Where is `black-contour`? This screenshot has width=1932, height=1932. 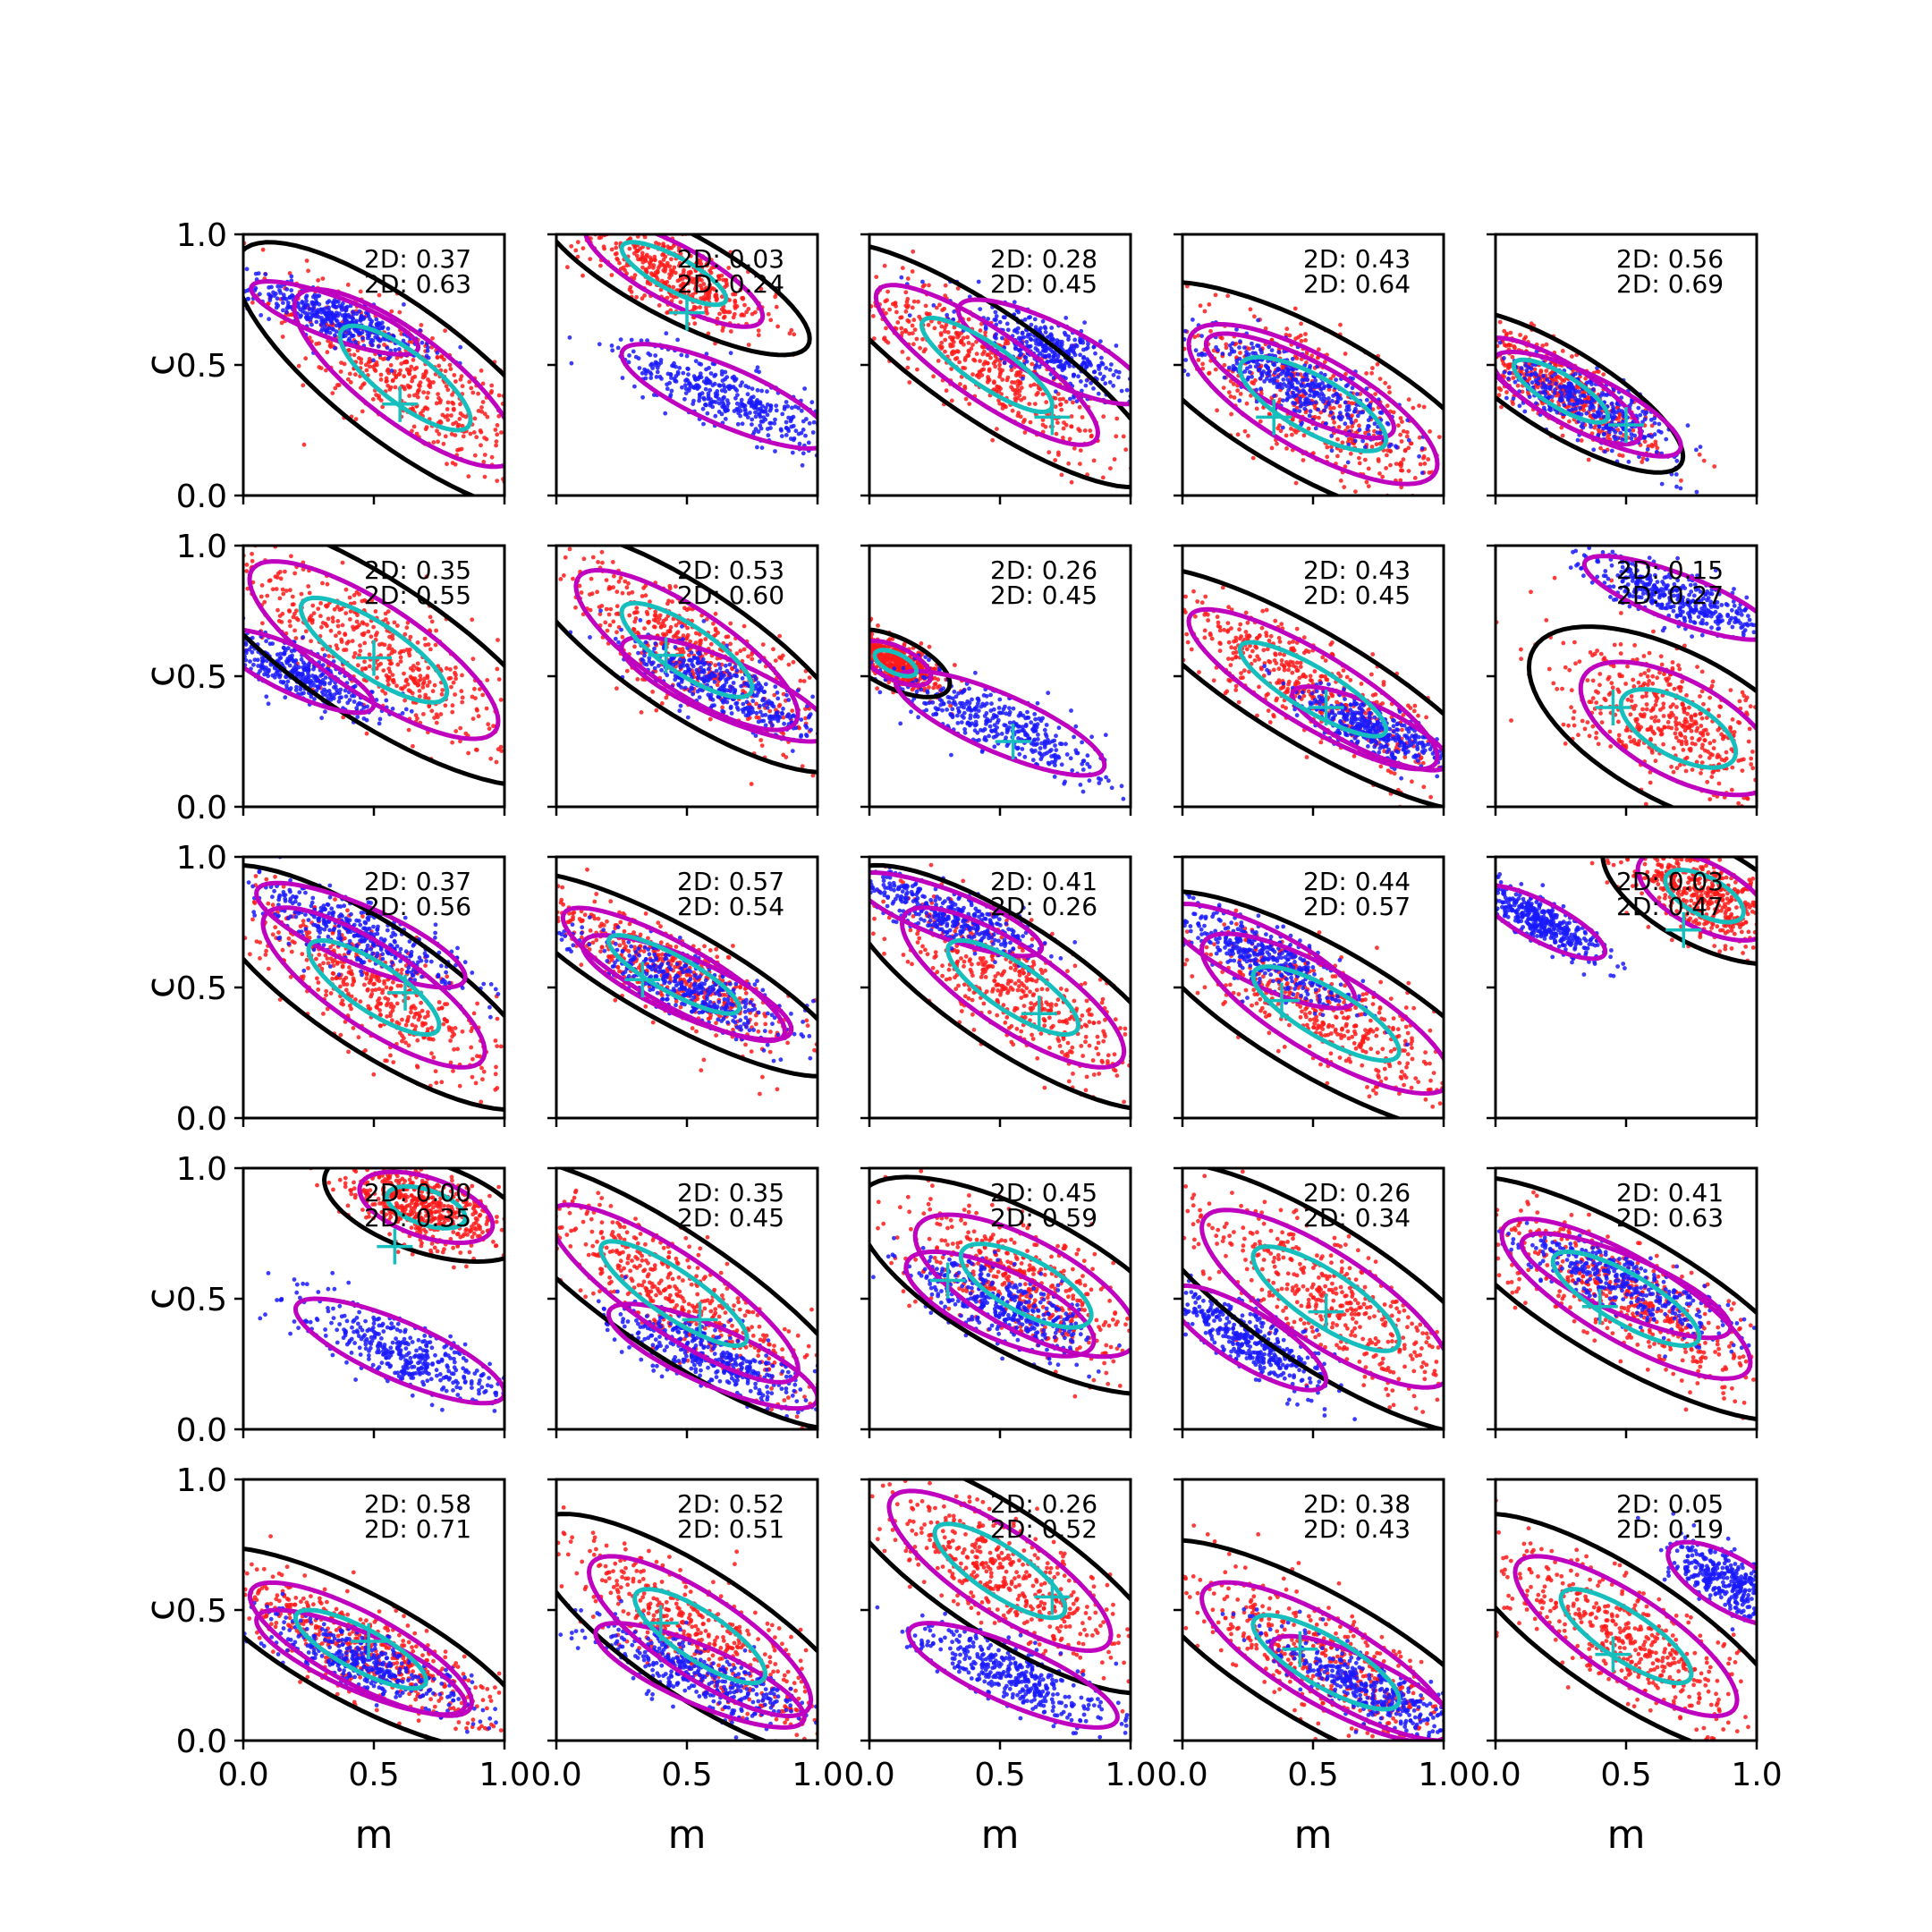
black-contour is located at coordinates (684, 296).